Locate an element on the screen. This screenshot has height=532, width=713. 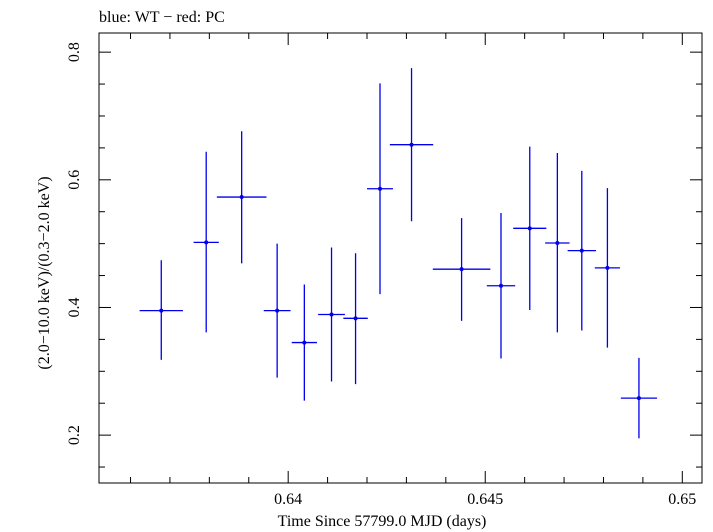
x-axis-tick-labels: 0.64 0.645 0.65 is located at coordinates (485, 499).